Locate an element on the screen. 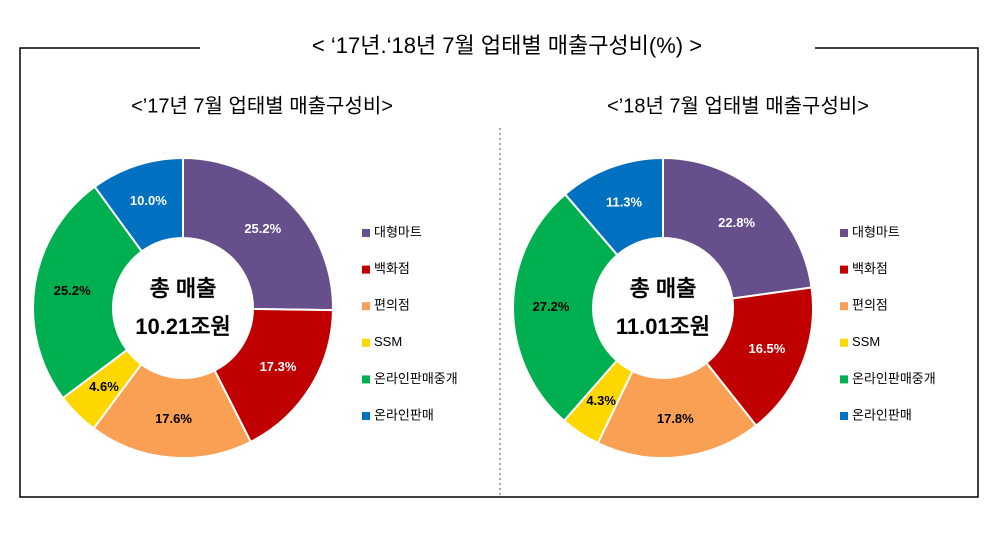 Image resolution: width=1008 pixels, height=534 pixels. chart-title: <’18년 7월 업태별 매출구성비> is located at coordinates (738, 105).